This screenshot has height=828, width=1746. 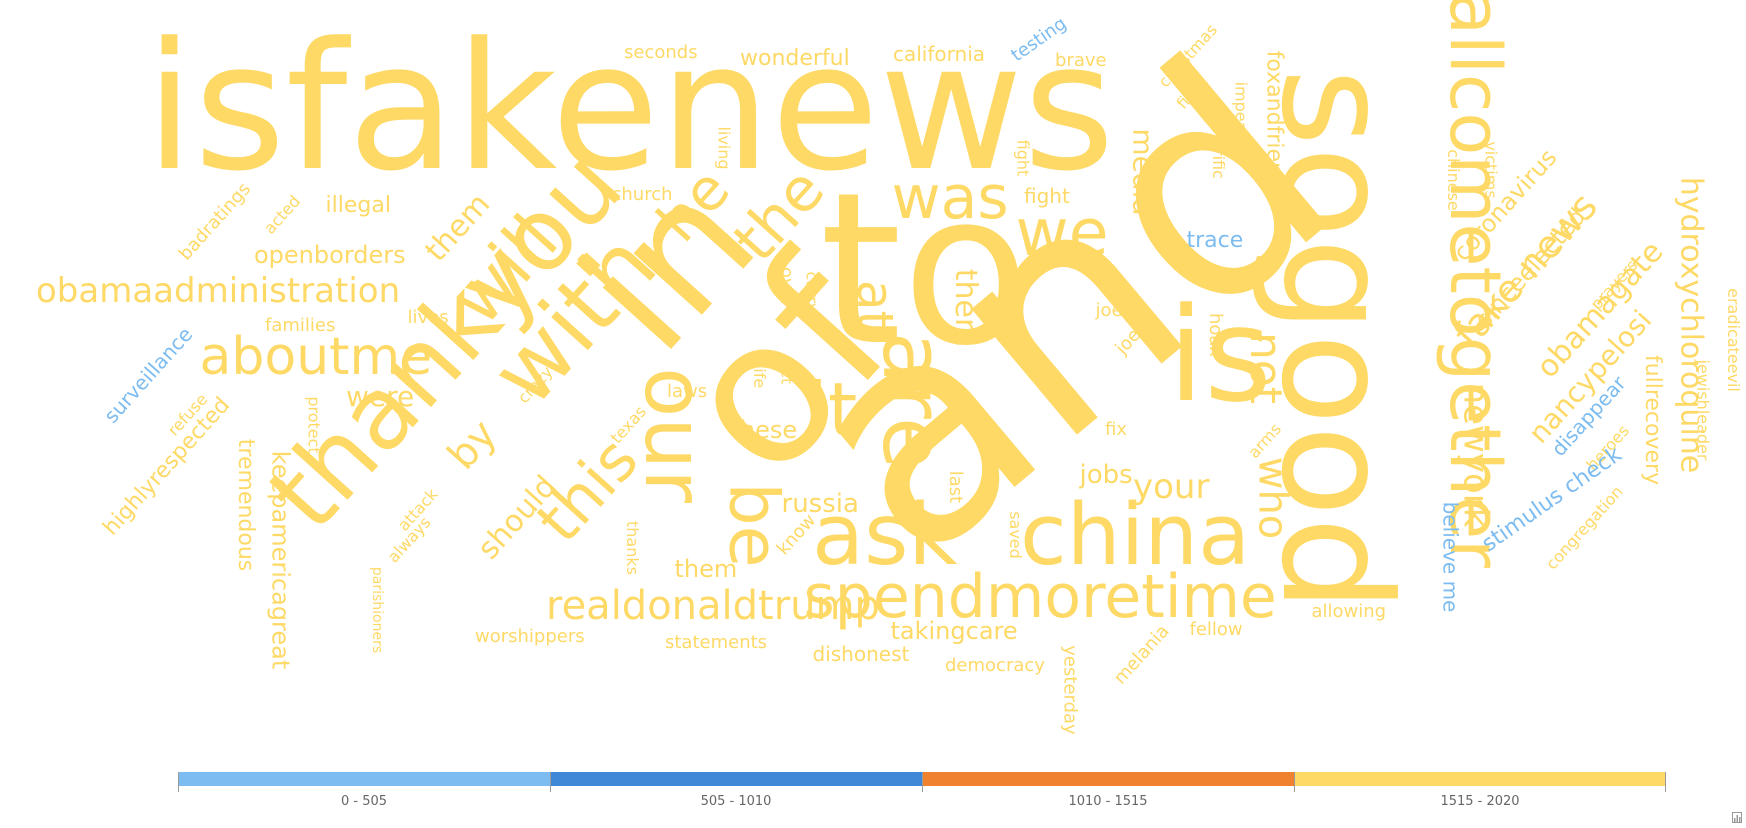 What do you see at coordinates (811, 292) in the screenshot?
I see `word-carry: carry` at bounding box center [811, 292].